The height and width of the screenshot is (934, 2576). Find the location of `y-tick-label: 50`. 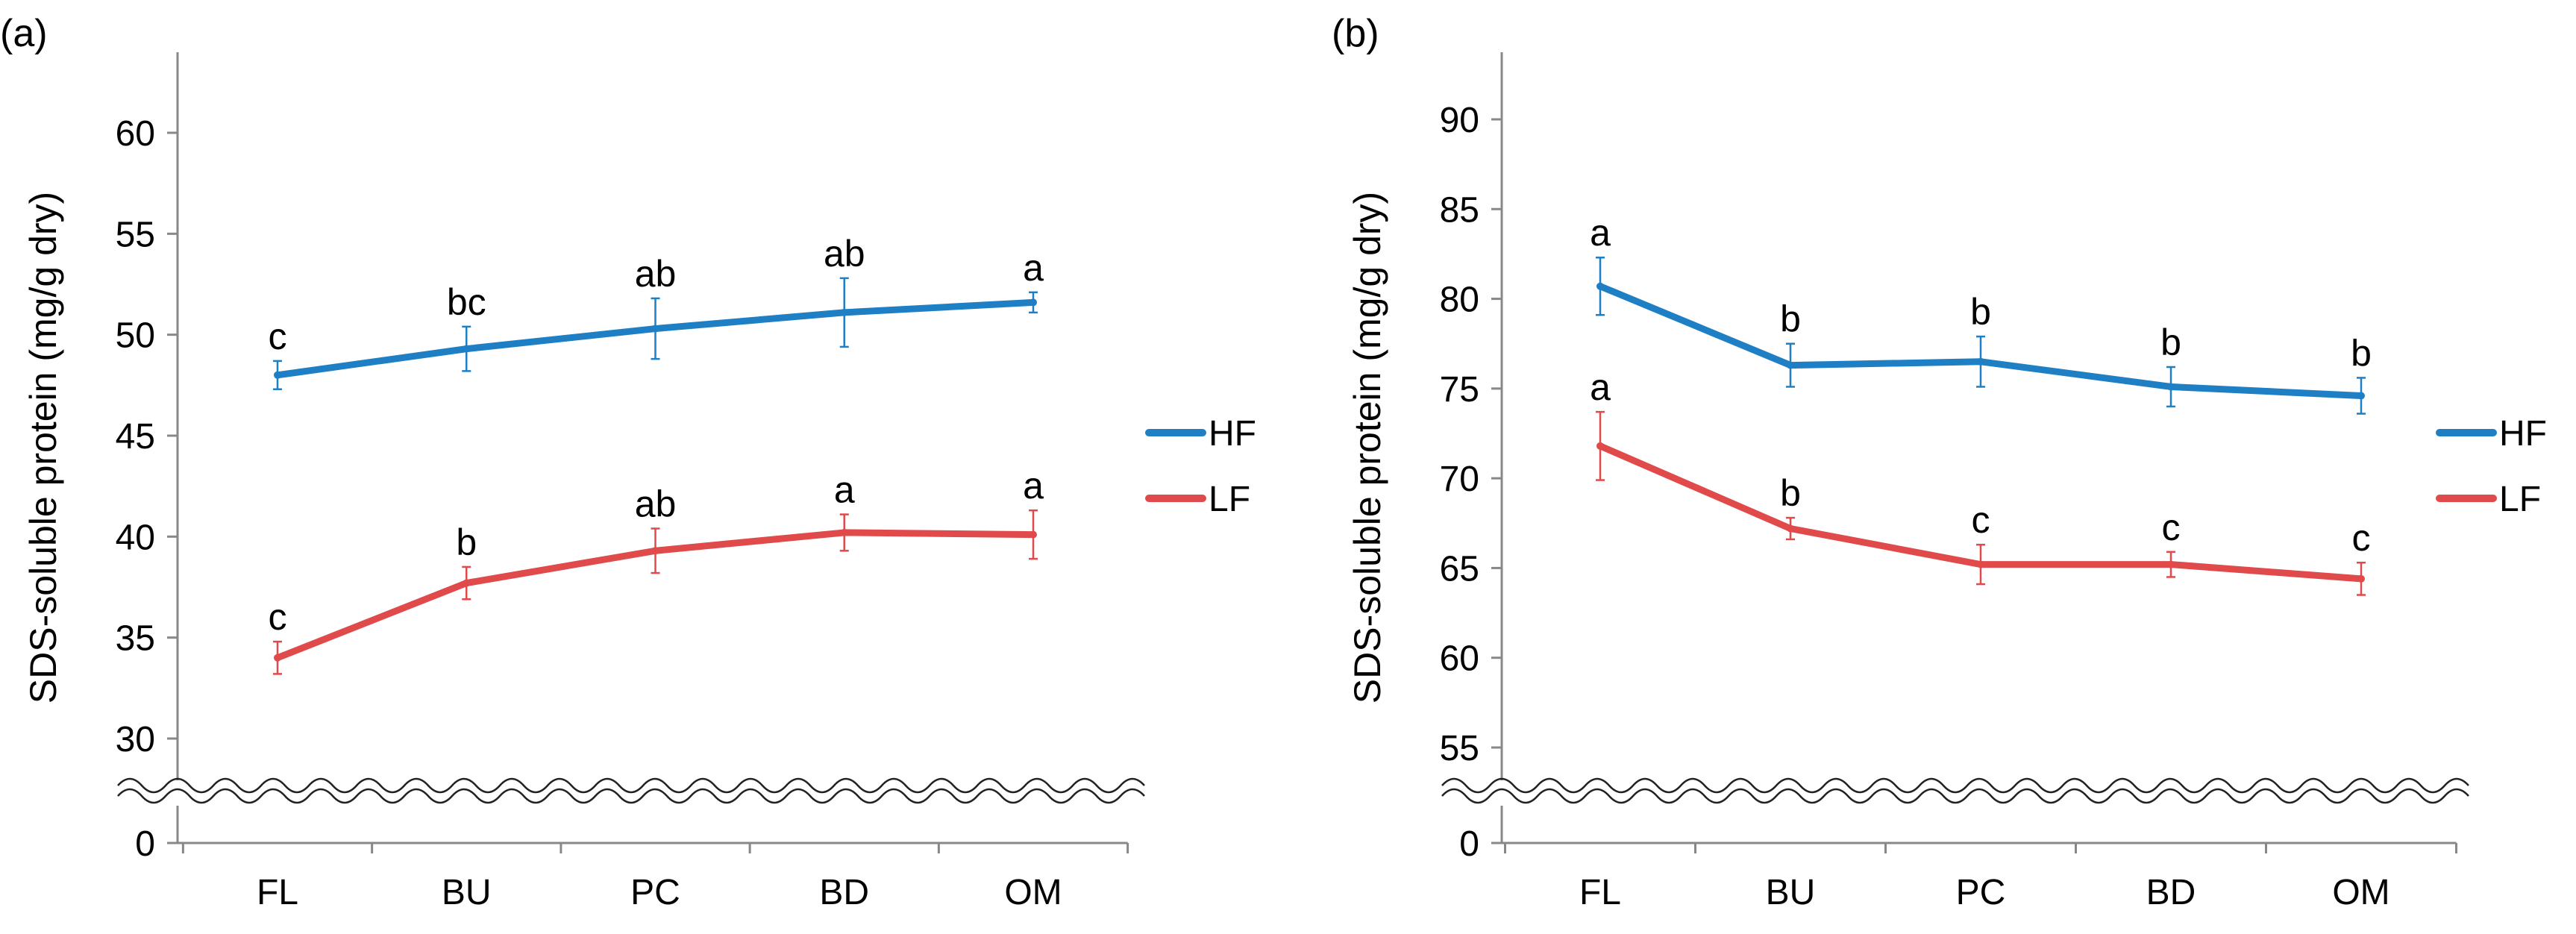

y-tick-label: 50 is located at coordinates (135, 336).